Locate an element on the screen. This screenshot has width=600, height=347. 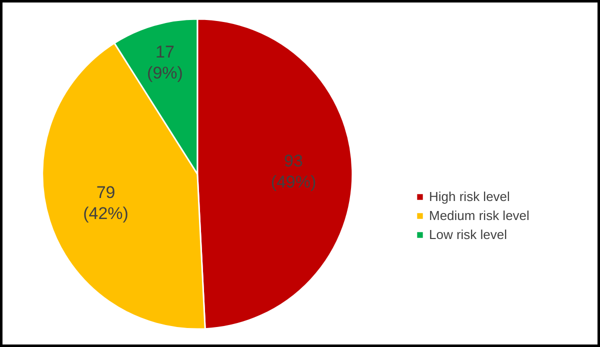
data-label: 79 (42%) is located at coordinates (105, 203).